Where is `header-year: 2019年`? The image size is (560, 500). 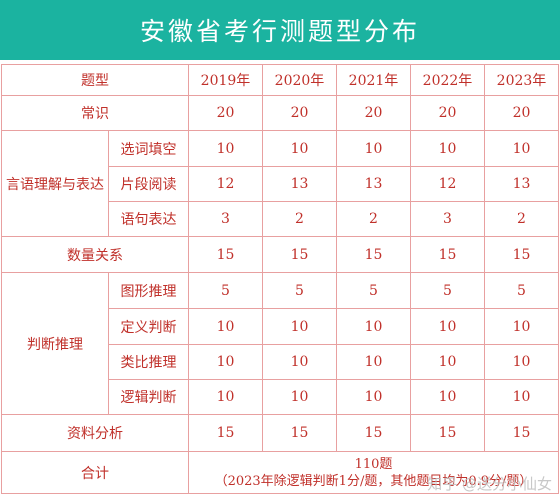 header-year: 2019年 is located at coordinates (225, 80).